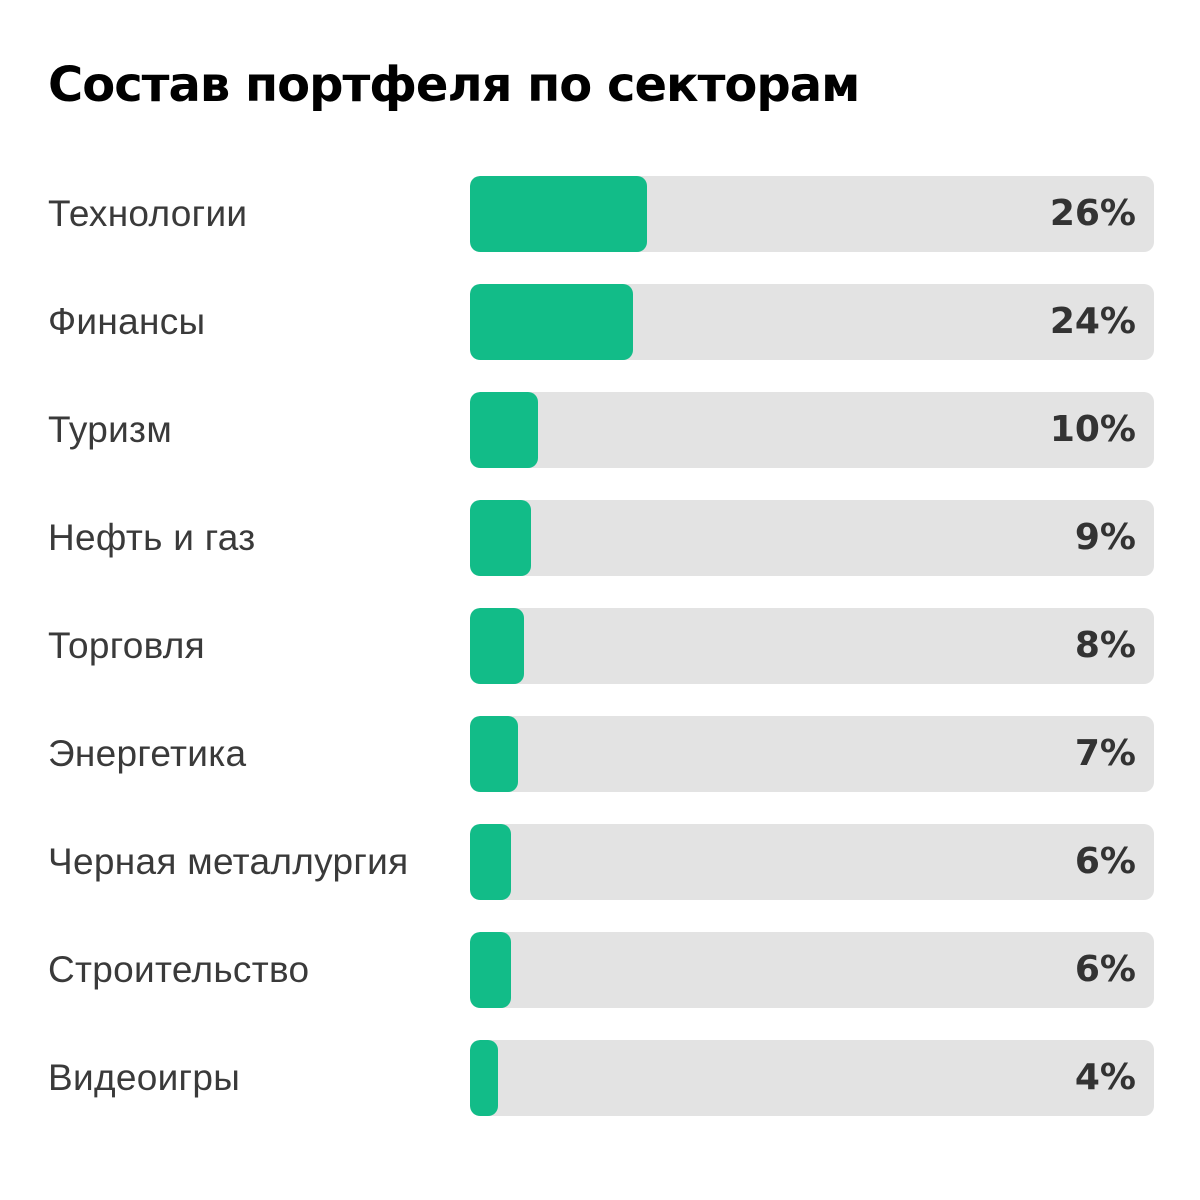 The height and width of the screenshot is (1200, 1200). I want to click on category-label: Технологии, so click(148, 213).